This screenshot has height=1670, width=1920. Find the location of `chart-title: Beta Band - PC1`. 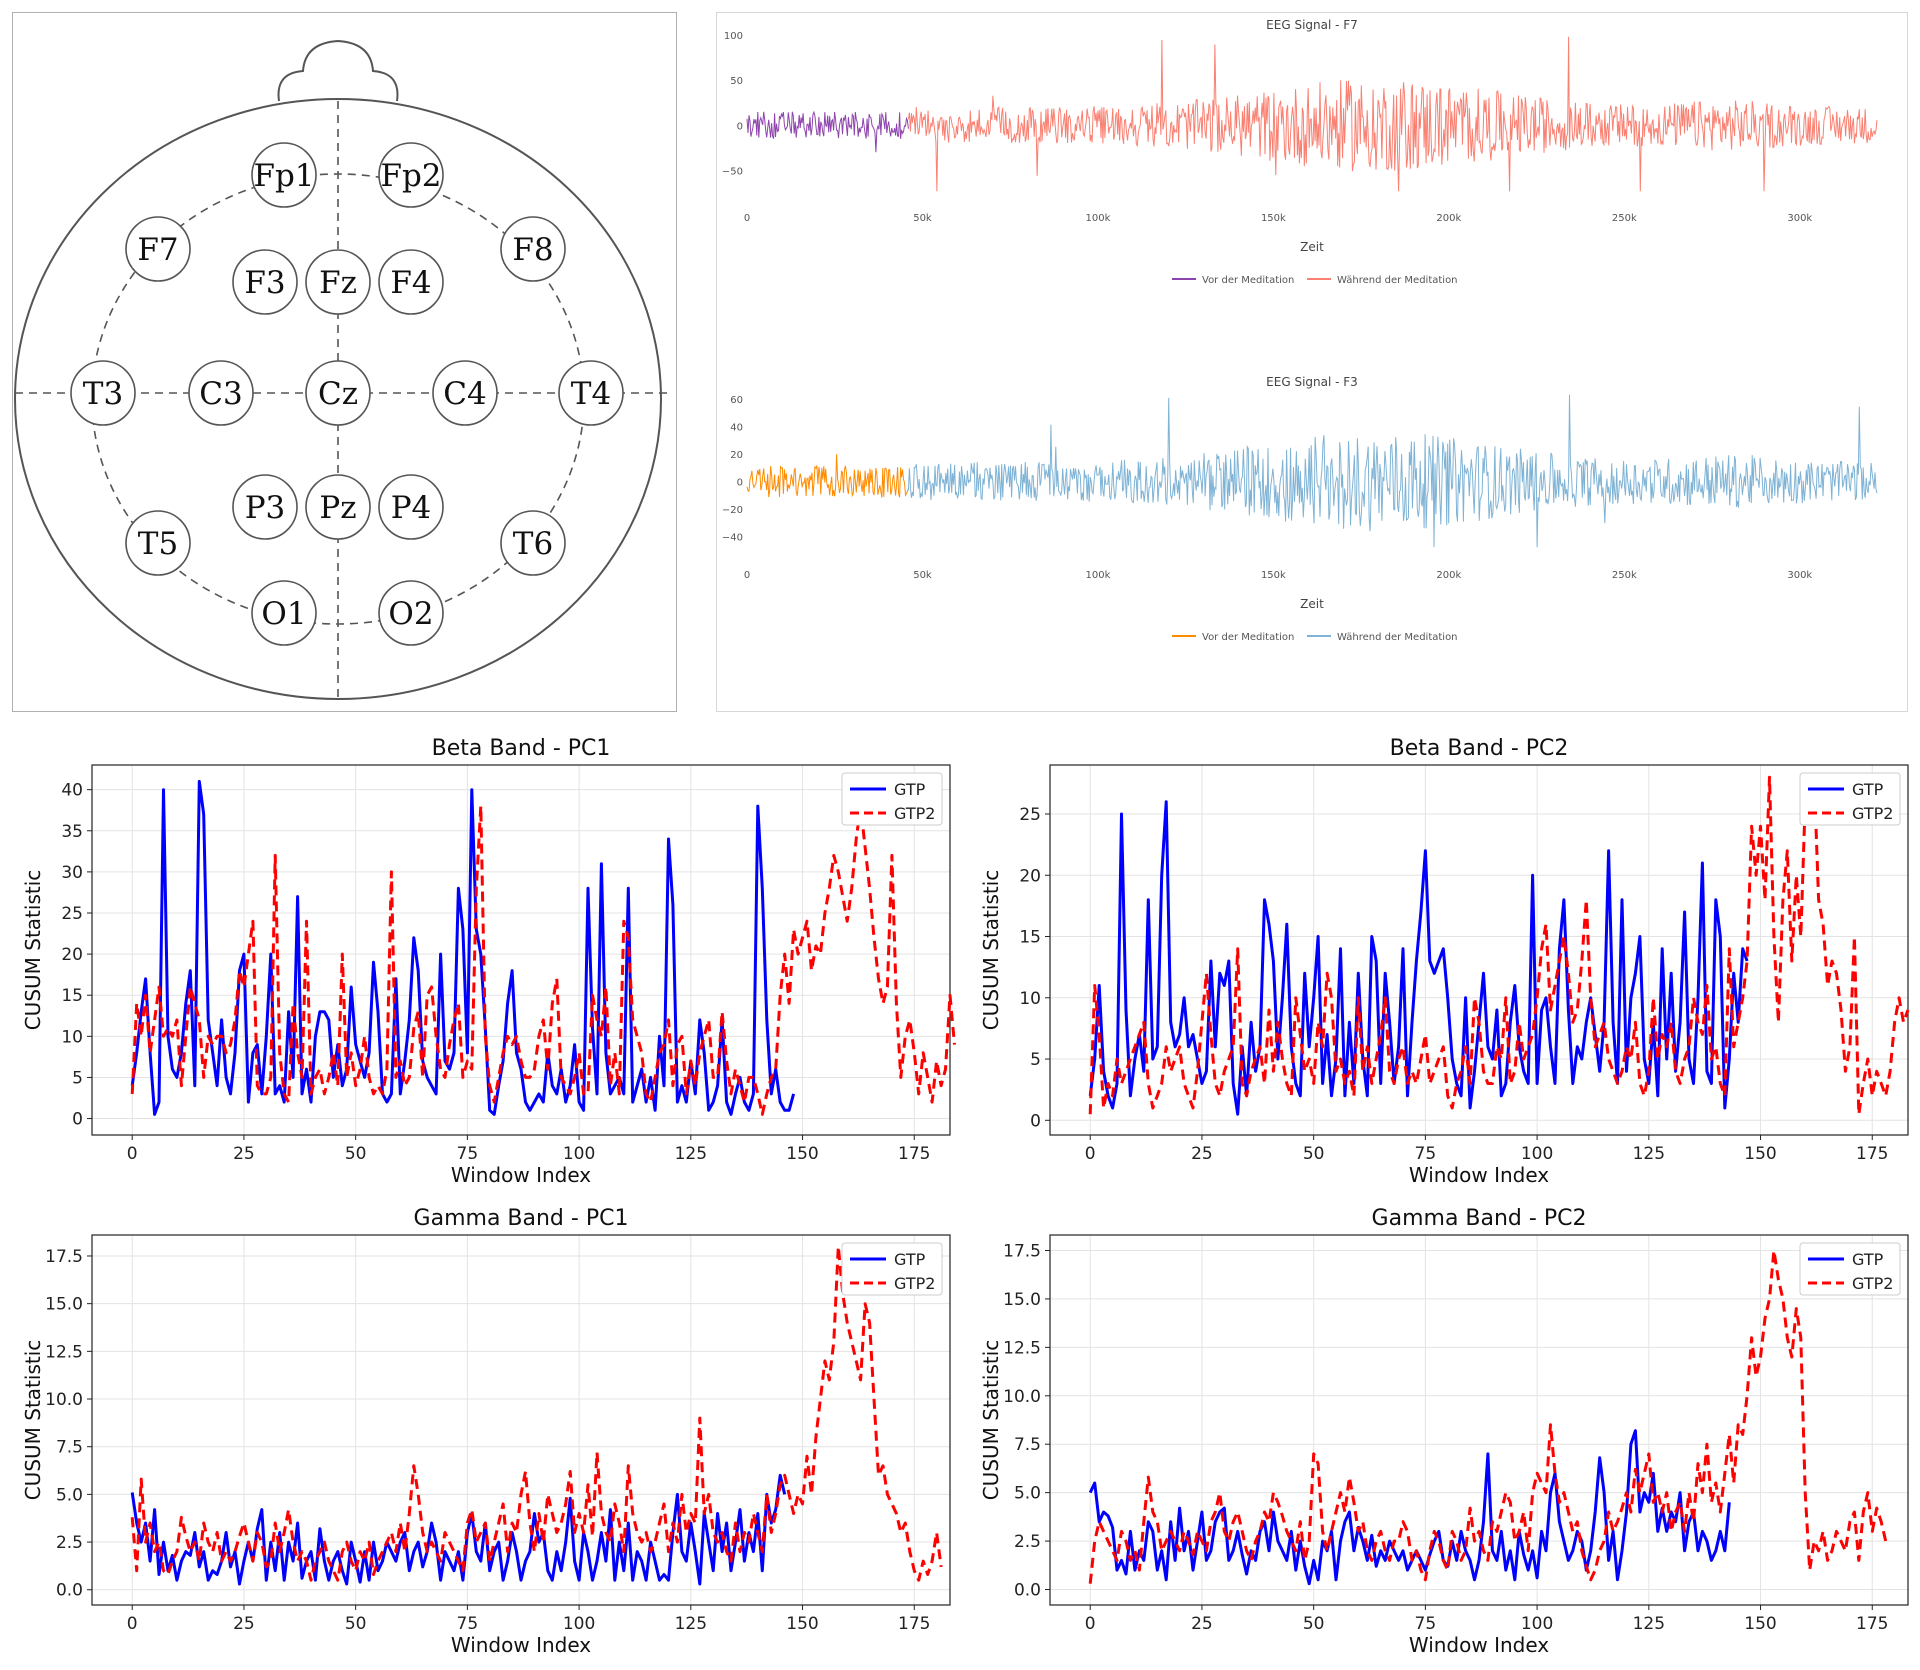

chart-title: Beta Band - PC1 is located at coordinates (521, 748).